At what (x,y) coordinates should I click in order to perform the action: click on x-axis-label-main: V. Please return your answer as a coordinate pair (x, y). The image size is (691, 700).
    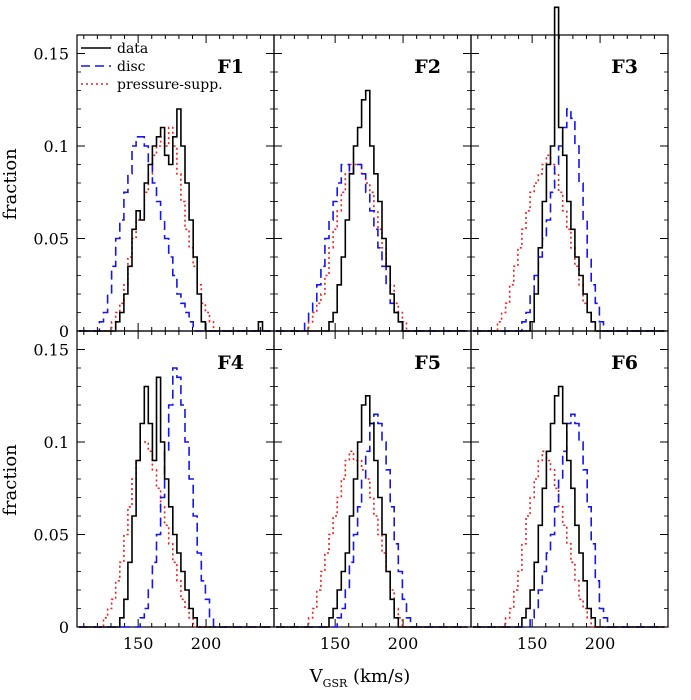
    Looking at the image, I should click on (316, 676).